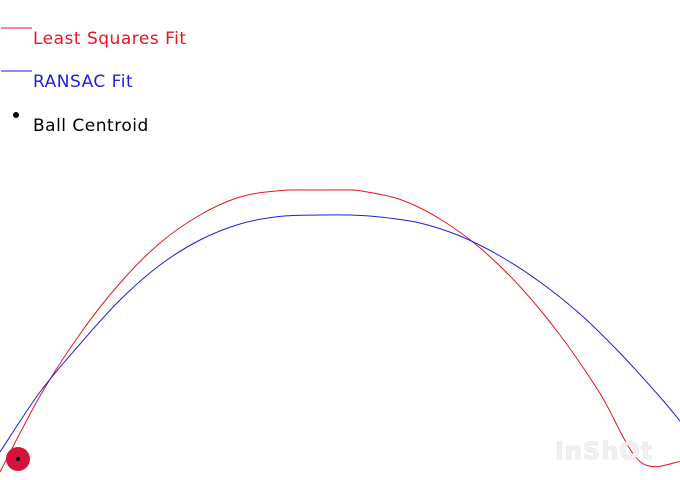 The width and height of the screenshot is (680, 480). I want to click on legend-item-ball-centroid: Ball Centroid, so click(81, 124).